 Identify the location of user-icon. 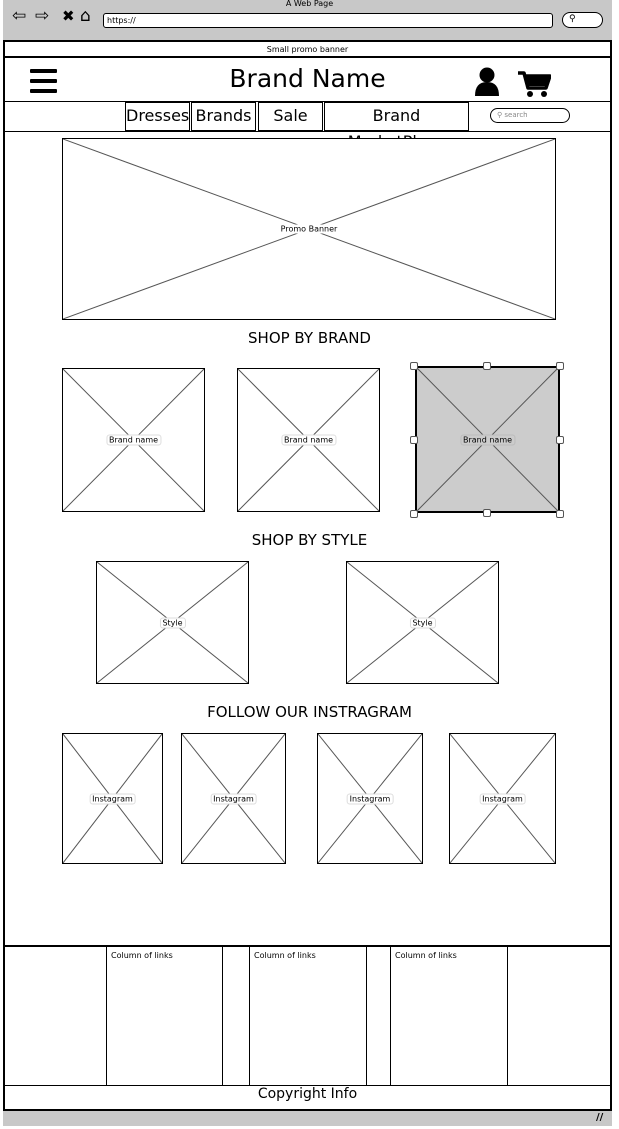
(487, 82).